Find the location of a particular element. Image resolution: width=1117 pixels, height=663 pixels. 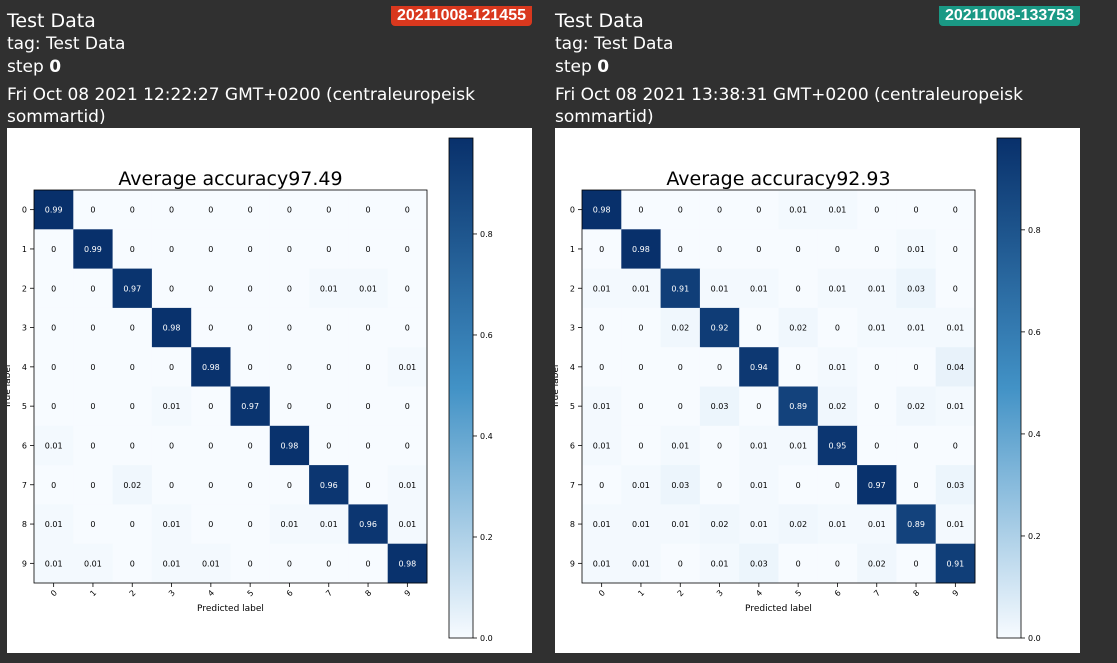

cell-value-label: 0.91 is located at coordinates (955, 563).